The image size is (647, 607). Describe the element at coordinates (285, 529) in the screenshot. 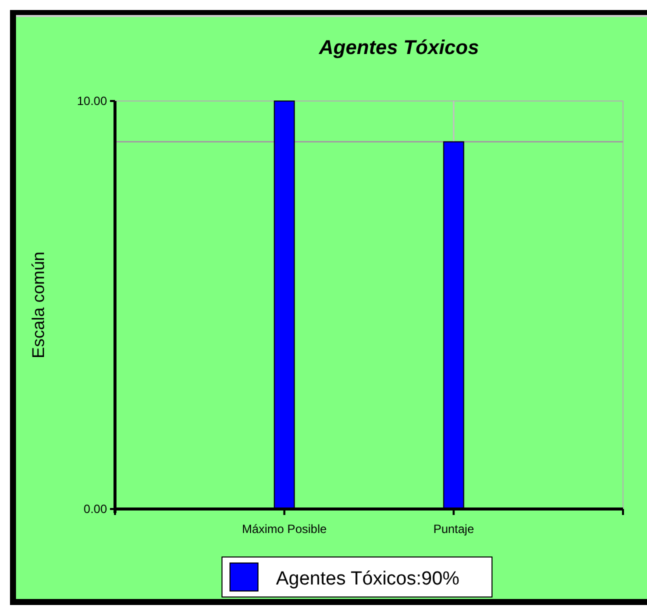

I see `x-tick-label: Máximo Posible` at that location.